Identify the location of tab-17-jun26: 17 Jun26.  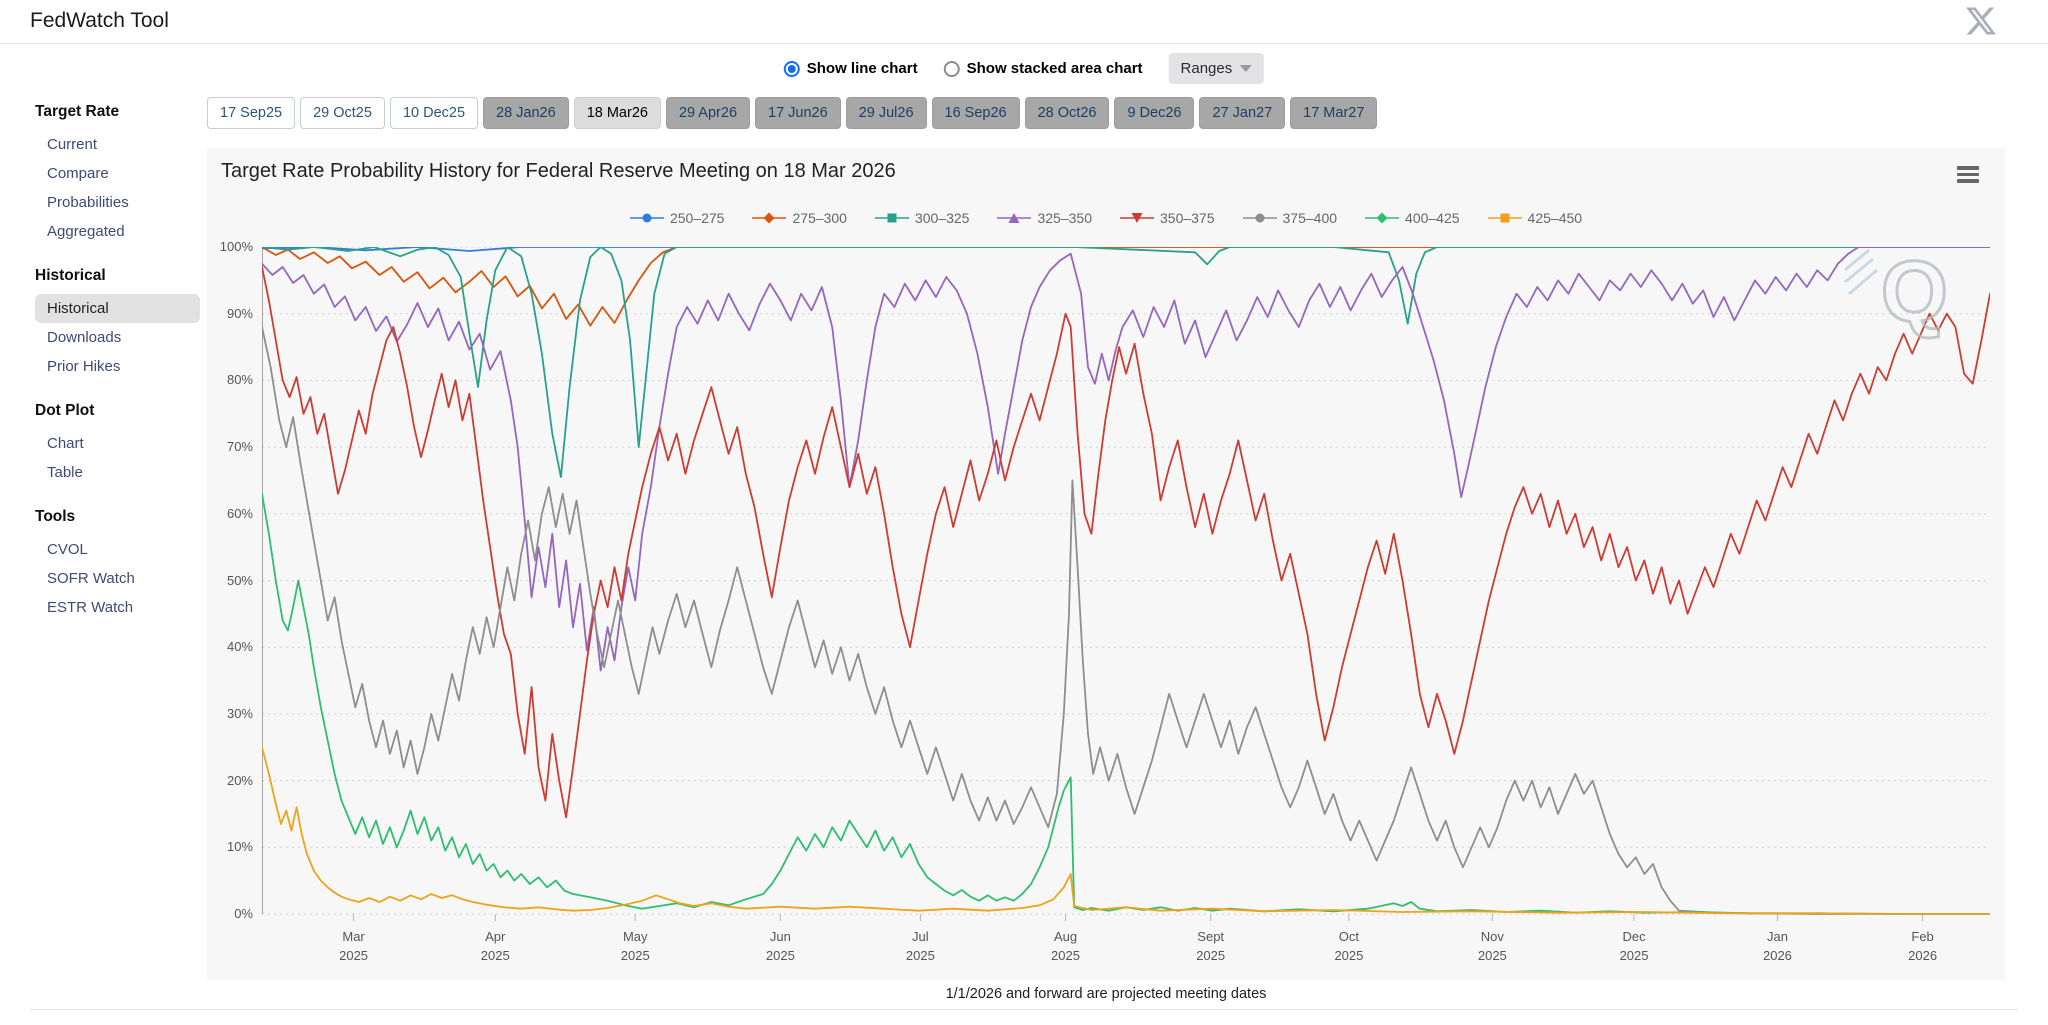
(798, 113).